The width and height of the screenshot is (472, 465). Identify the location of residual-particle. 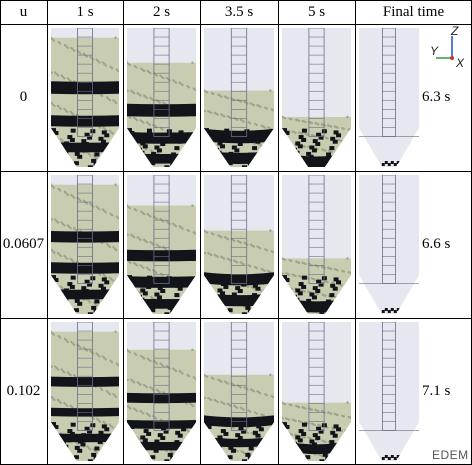
(389, 311).